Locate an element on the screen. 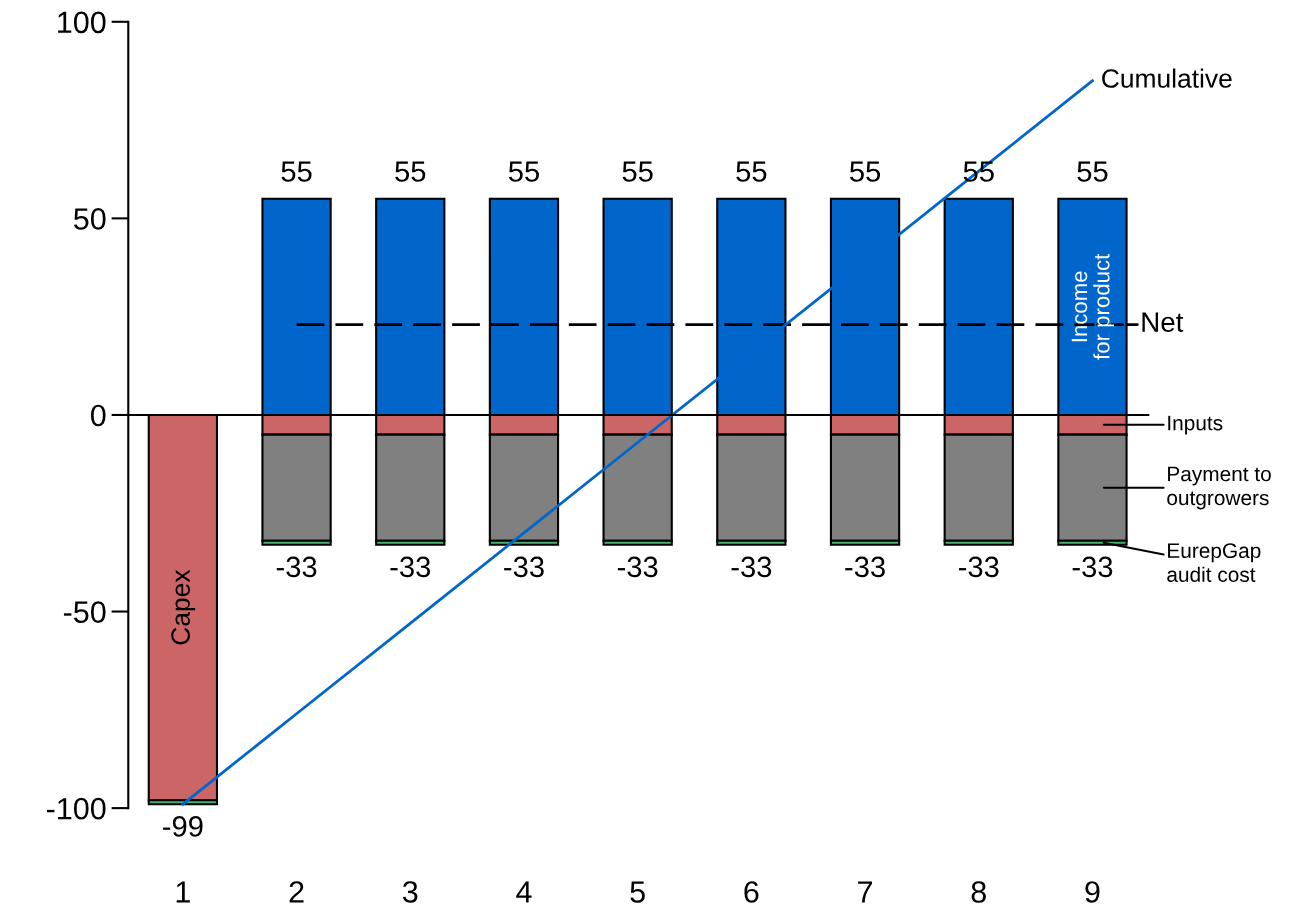 This screenshot has height=908, width=1309. legend-label: Inputs is located at coordinates (1195, 425).